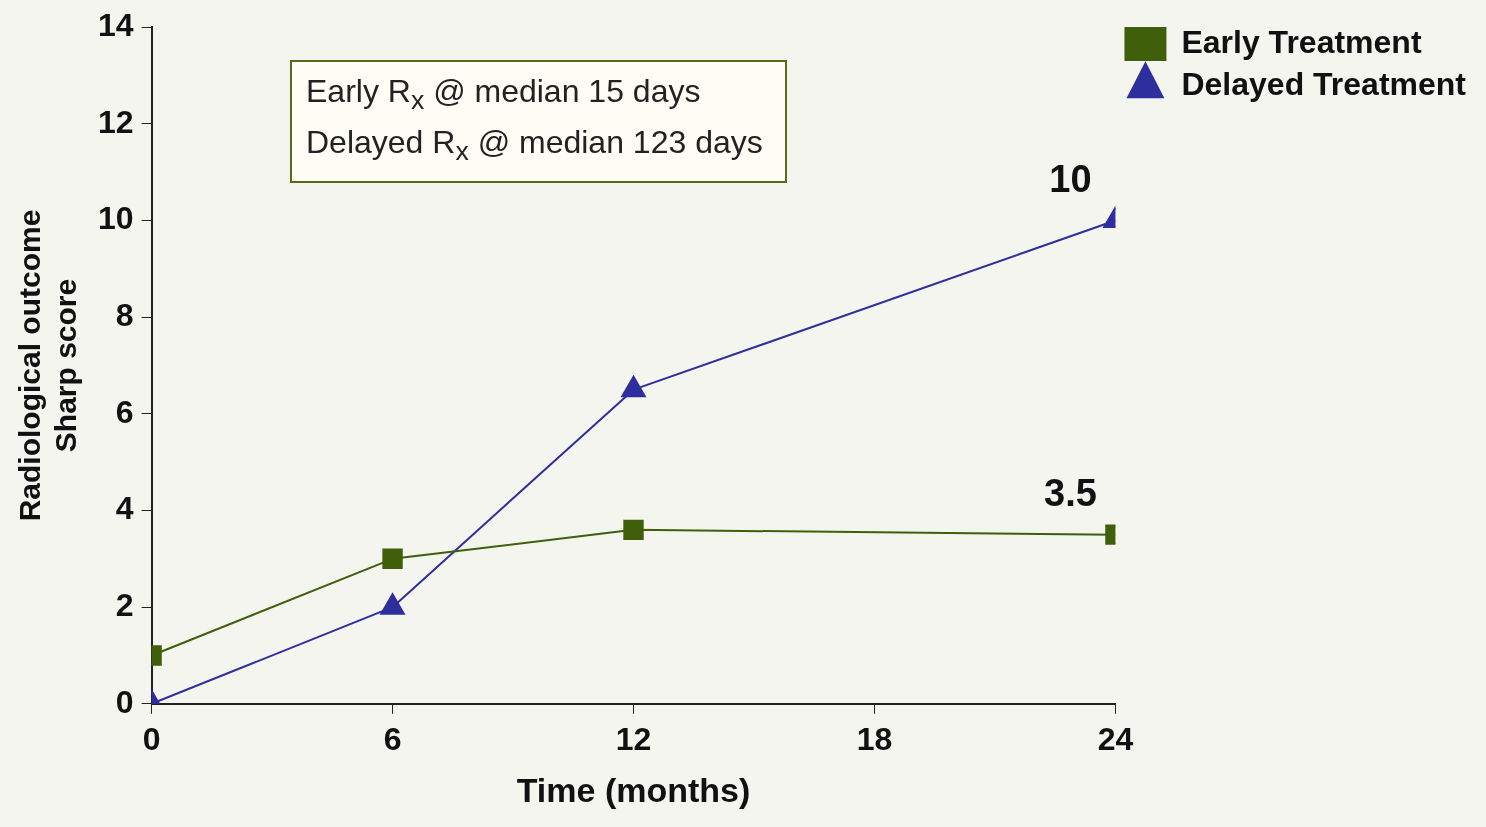 The height and width of the screenshot is (827, 1486). What do you see at coordinates (124, 411) in the screenshot?
I see `y-tick-label: 6` at bounding box center [124, 411].